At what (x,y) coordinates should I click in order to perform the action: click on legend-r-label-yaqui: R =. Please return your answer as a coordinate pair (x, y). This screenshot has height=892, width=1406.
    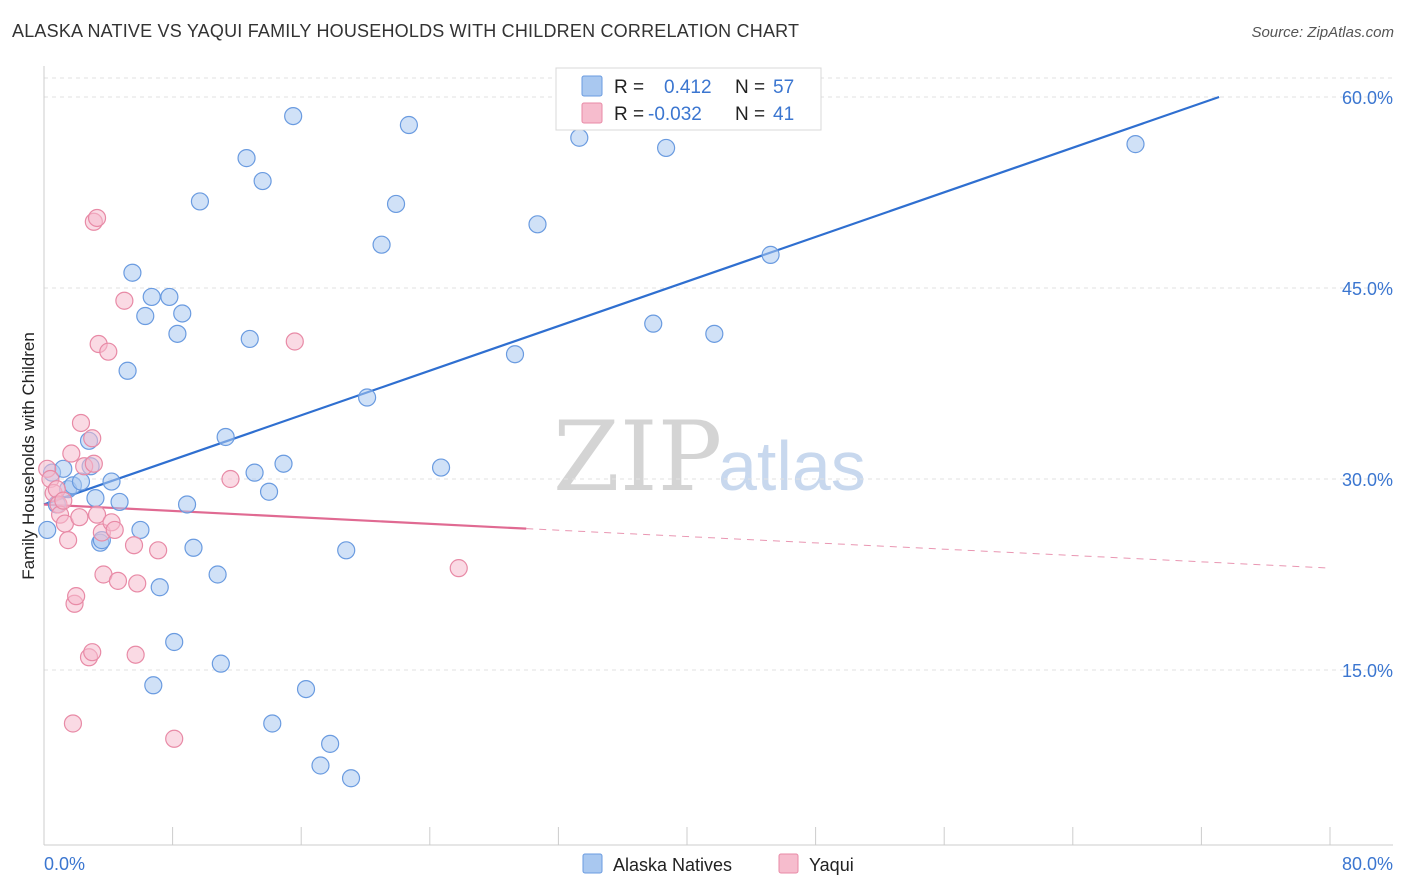
    Looking at the image, I should click on (629, 114).